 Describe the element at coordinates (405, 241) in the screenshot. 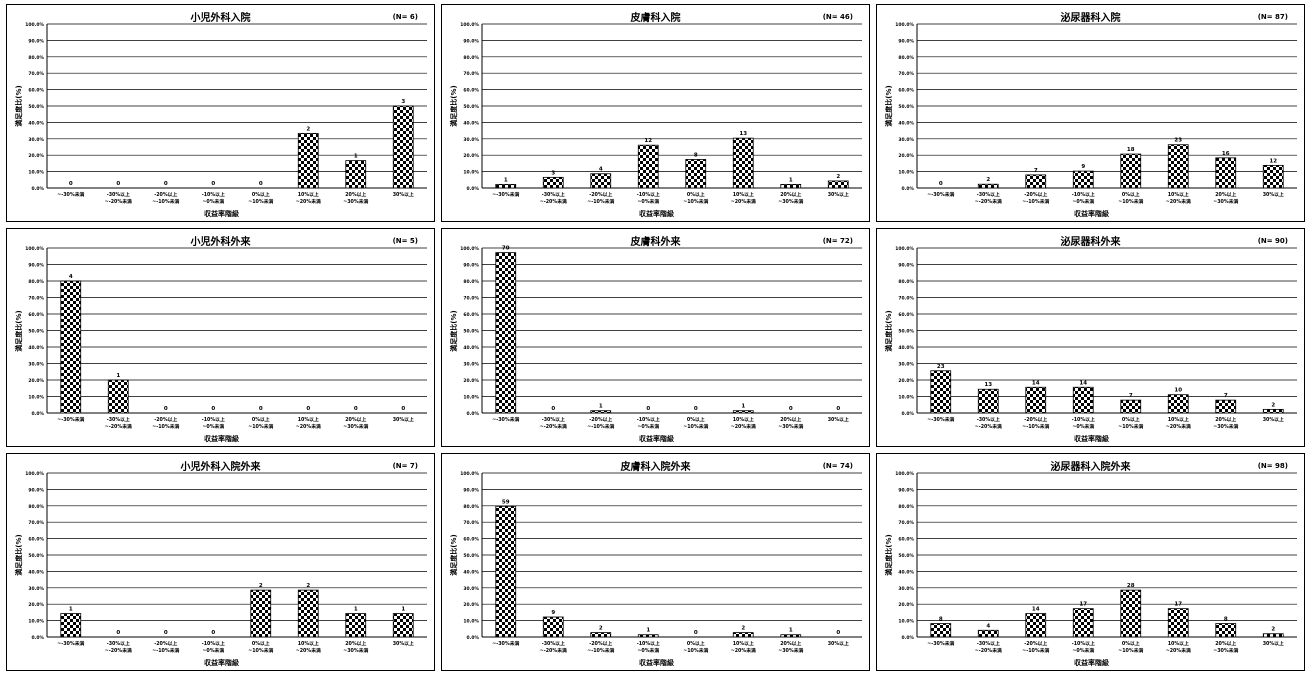

I see `sample-size-label: (N= 5)` at that location.